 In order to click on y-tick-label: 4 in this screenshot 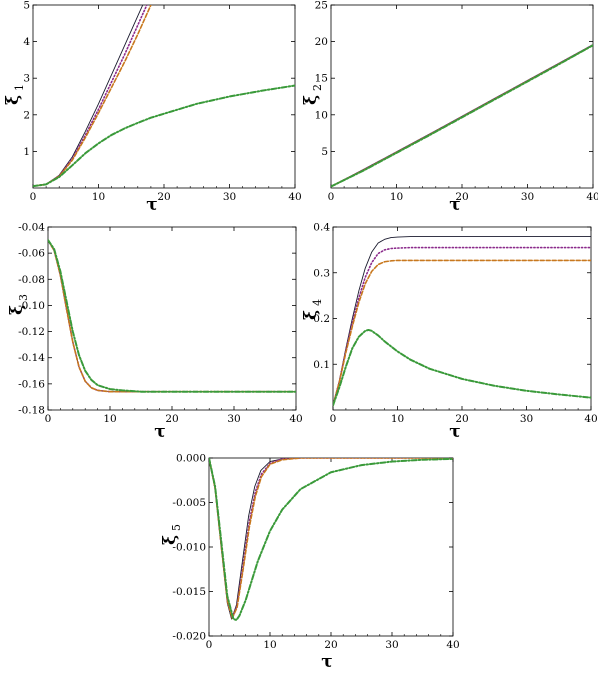, I will do `click(26, 42)`.